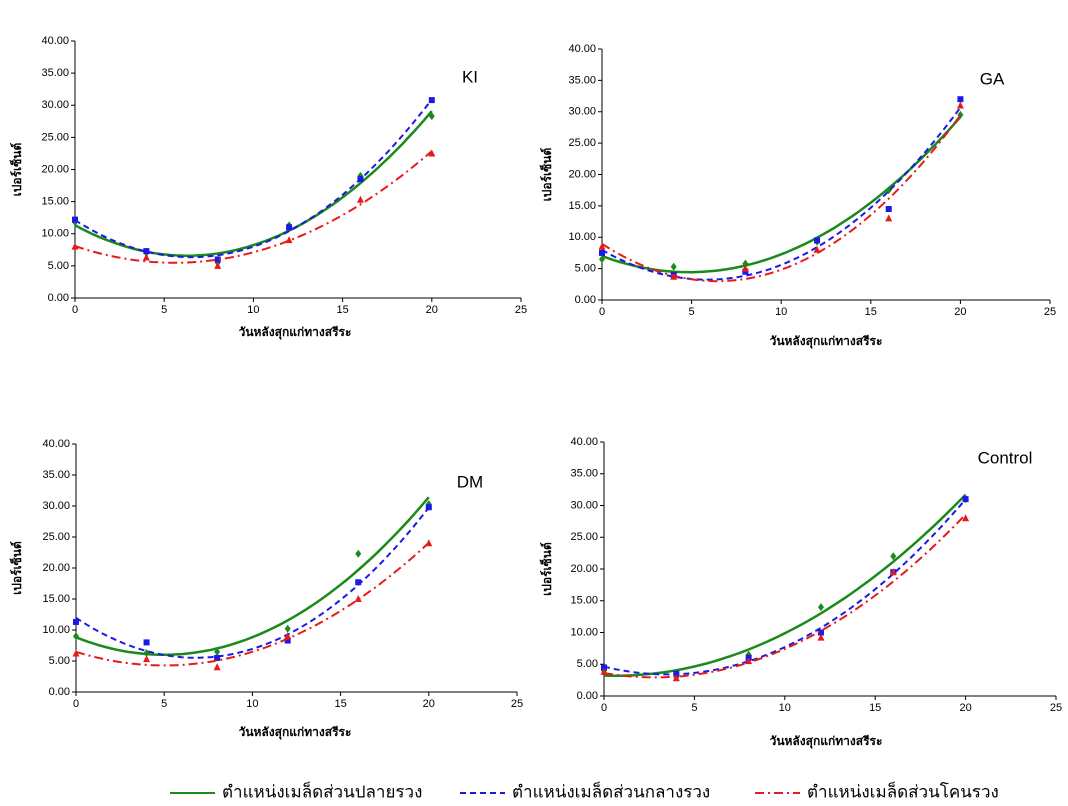 The height and width of the screenshot is (806, 1068). Describe the element at coordinates (322, 790) in the screenshot. I see `legend-label: ตำแหน่งเมล็ดส่วนปลายรวง` at that location.